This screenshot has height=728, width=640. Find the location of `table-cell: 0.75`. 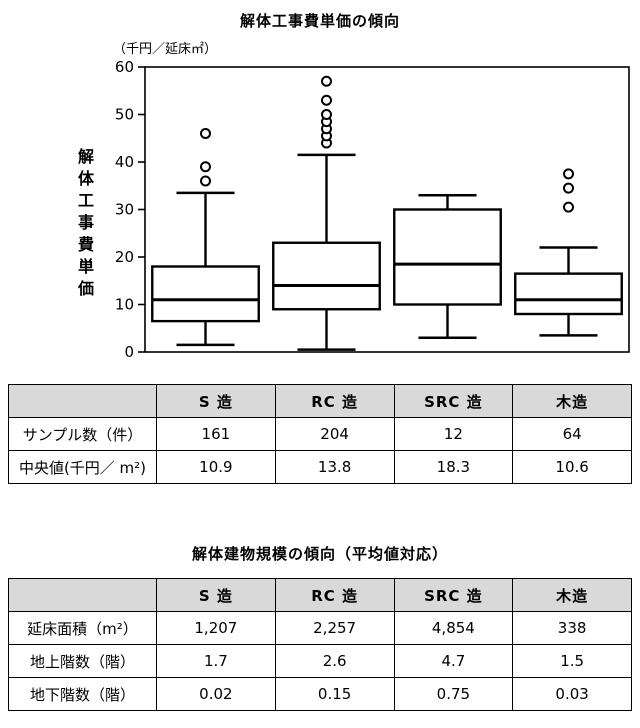

table-cell: 0.75 is located at coordinates (453, 694).